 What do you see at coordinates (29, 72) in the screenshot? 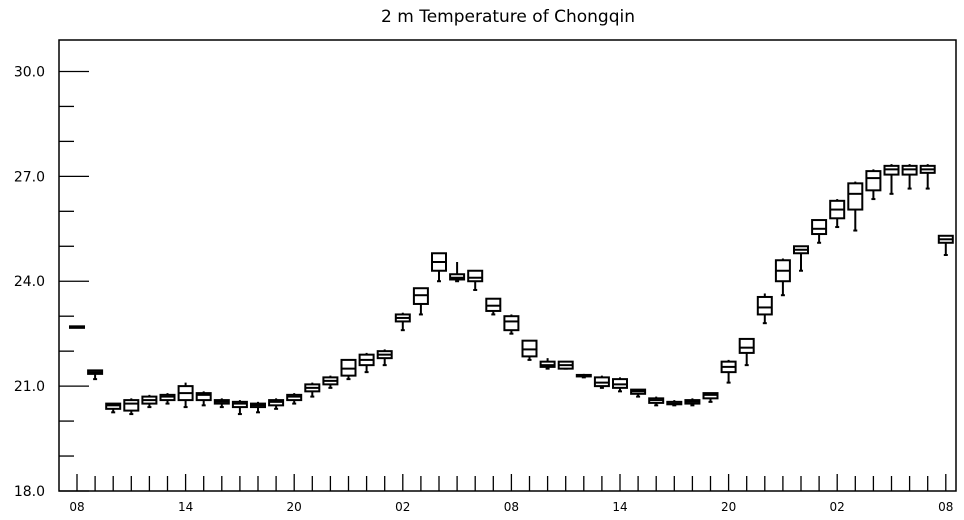
I see `y-tick-label: 30.0` at bounding box center [29, 72].